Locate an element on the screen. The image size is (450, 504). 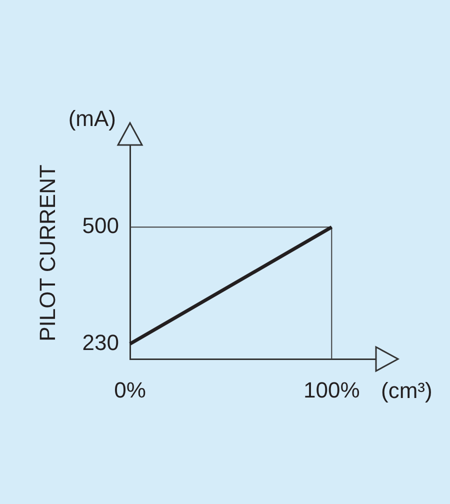
x-axis-title: (cm³) is located at coordinates (406, 390).